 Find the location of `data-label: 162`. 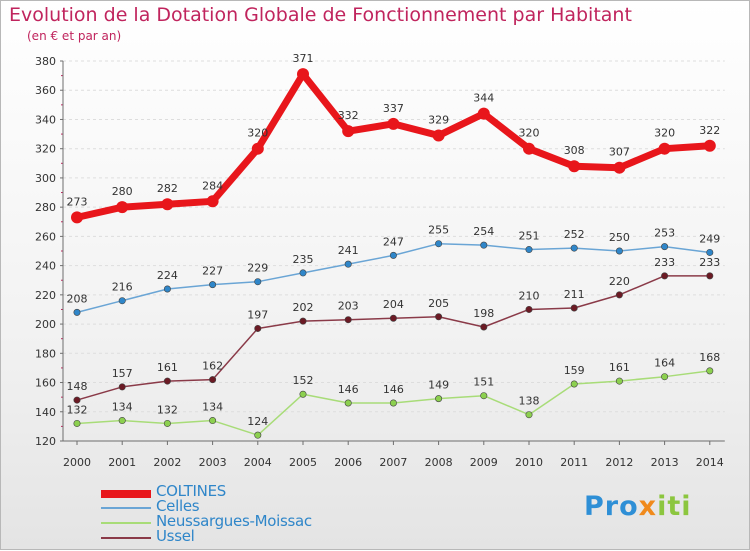

data-label: 162 is located at coordinates (212, 366).